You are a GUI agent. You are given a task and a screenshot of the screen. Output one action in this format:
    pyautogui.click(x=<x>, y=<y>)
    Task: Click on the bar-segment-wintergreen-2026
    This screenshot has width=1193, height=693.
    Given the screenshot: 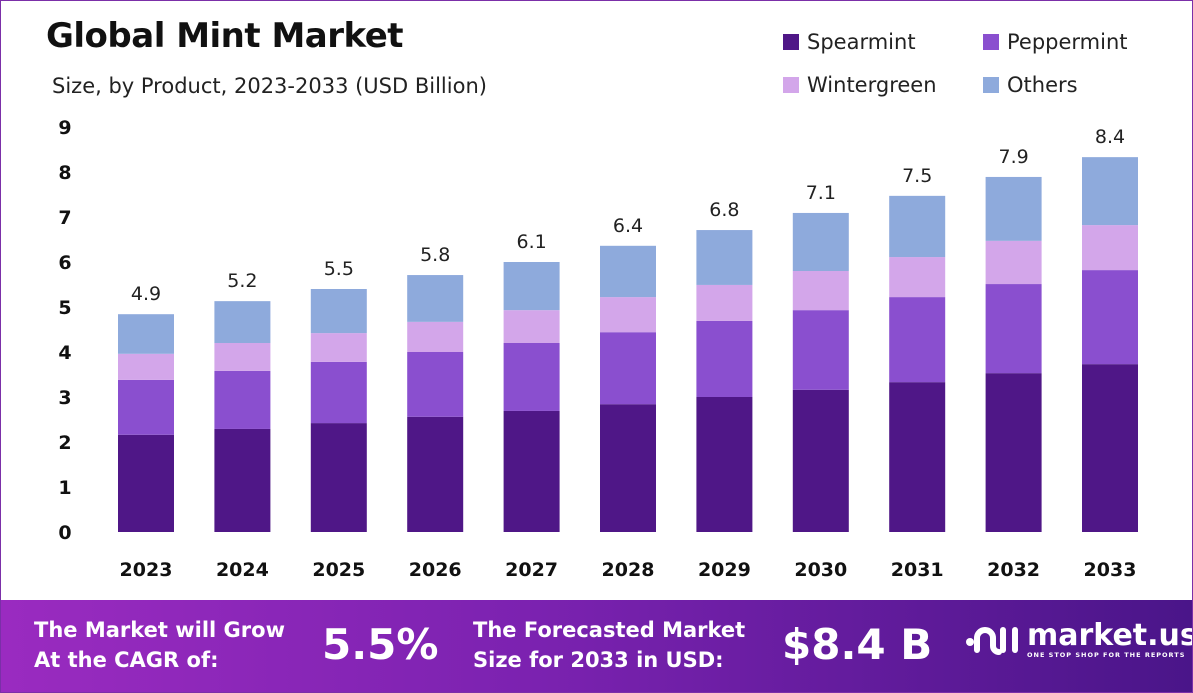 What is the action you would take?
    pyautogui.click(x=435, y=336)
    